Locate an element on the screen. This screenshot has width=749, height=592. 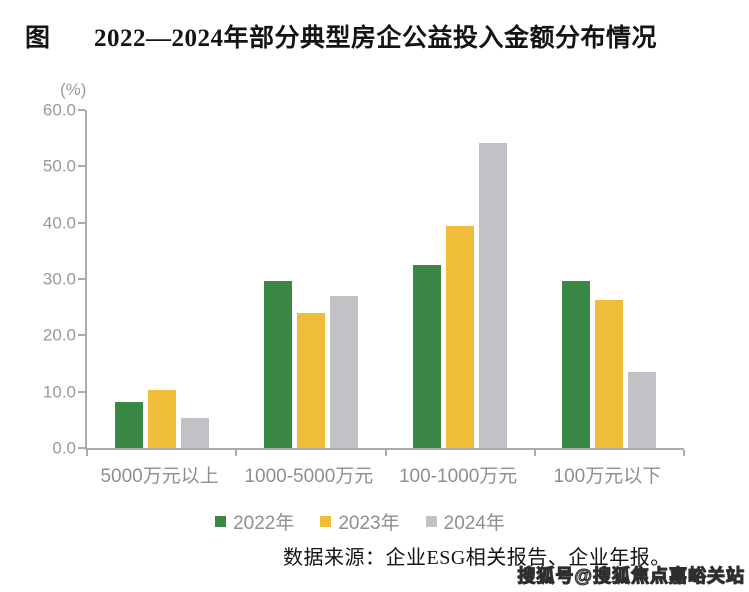
bar-2024年-100-1000万元 is located at coordinates (493, 295).